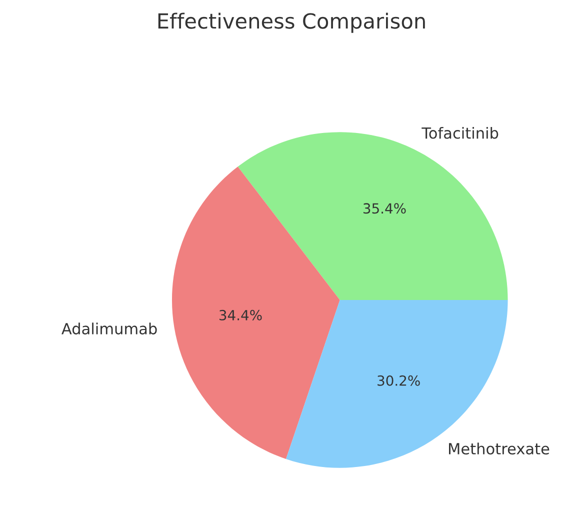 The image size is (583, 508). Describe the element at coordinates (109, 328) in the screenshot. I see `slice-label: Adalimumab` at that location.